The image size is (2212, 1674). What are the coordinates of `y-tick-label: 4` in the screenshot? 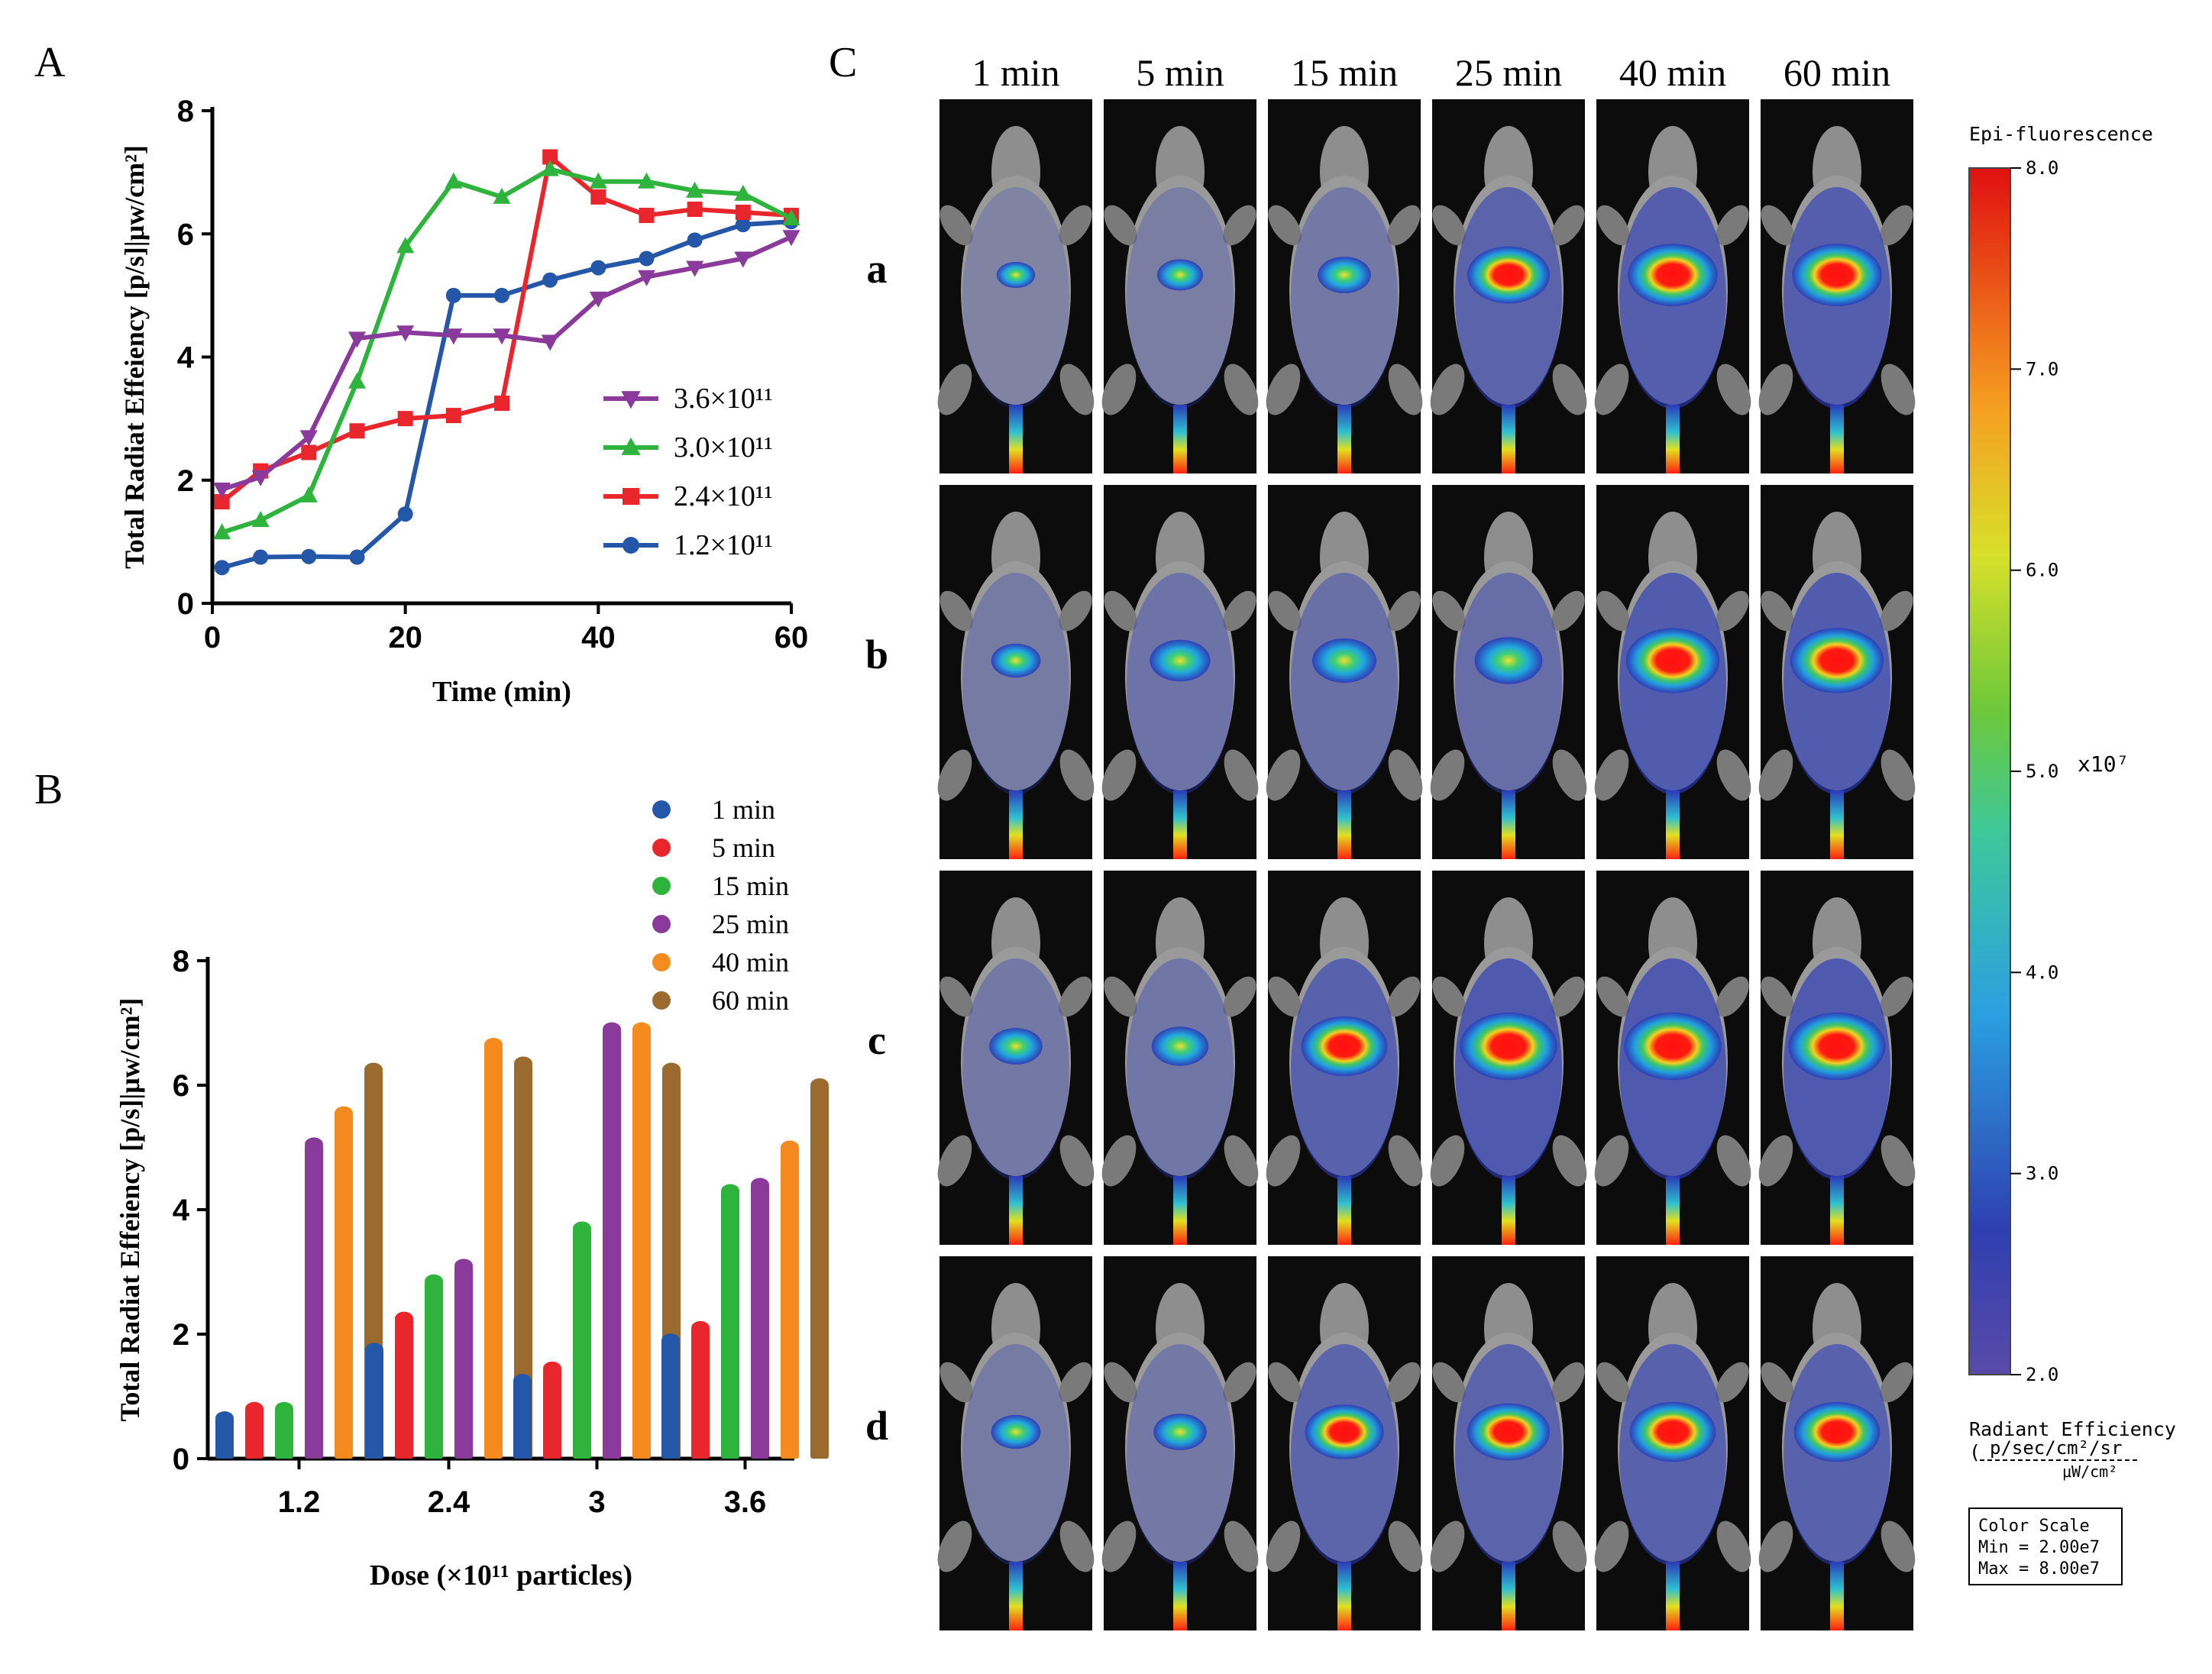 It's located at (181, 1211).